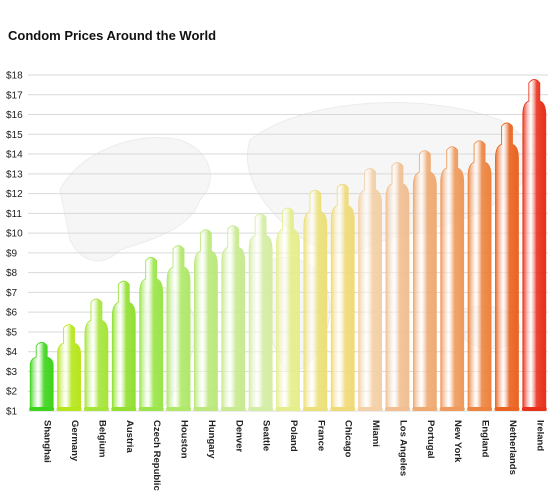  What do you see at coordinates (14, 234) in the screenshot?
I see `y-tick-label: $10` at bounding box center [14, 234].